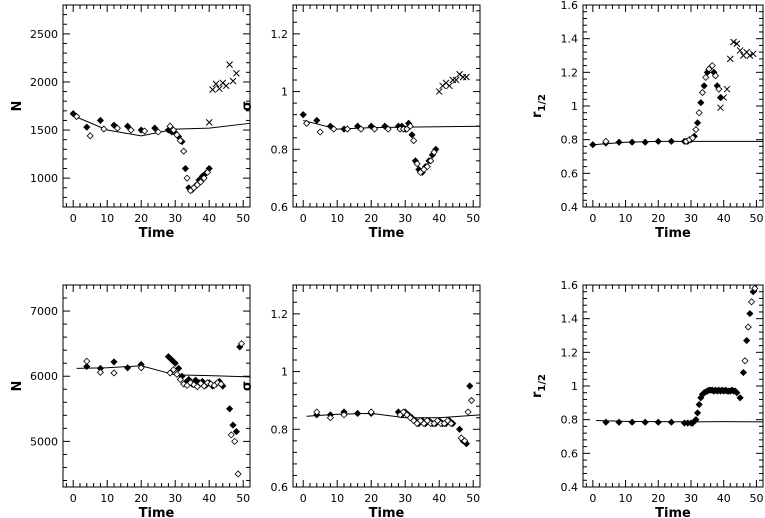  I want to click on panel-2: 0 10 20 30 40 50 0.6 0.8 1 1.2 Time σ, so click(360, 122).